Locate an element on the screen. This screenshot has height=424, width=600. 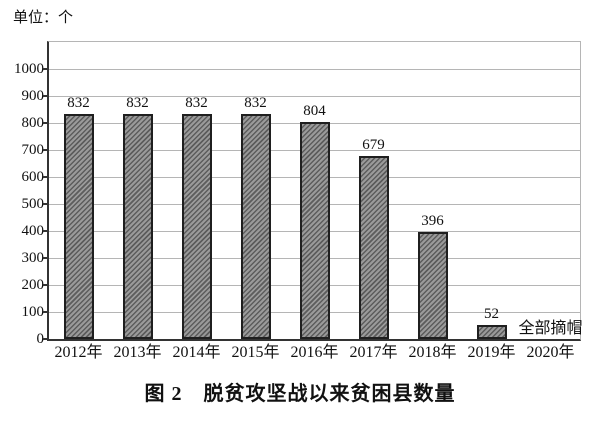
y-axis-tick-label: 700 is located at coordinates (33, 150).